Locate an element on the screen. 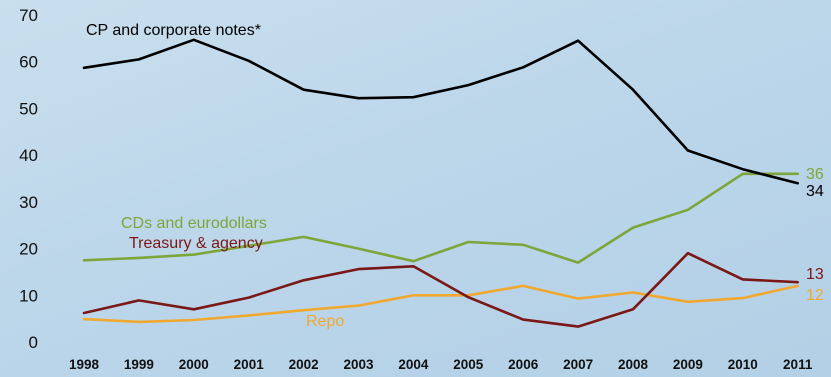 The height and width of the screenshot is (377, 831). end-label-treasury: 13 is located at coordinates (815, 274).